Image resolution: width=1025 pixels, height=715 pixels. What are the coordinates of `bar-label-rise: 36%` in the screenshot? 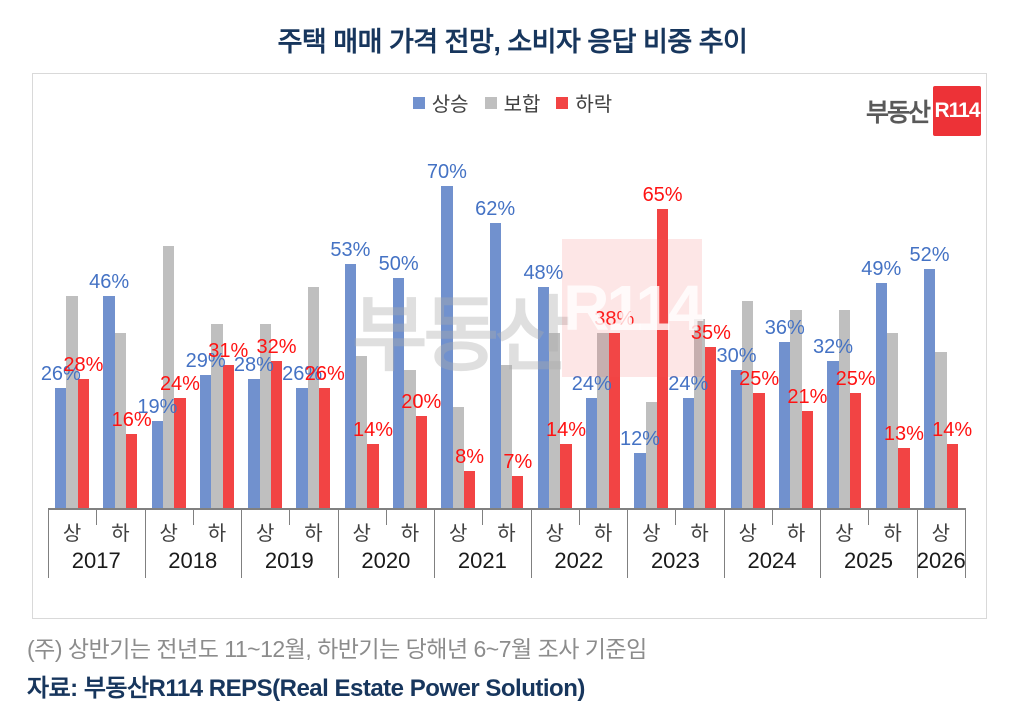 It's located at (784, 328).